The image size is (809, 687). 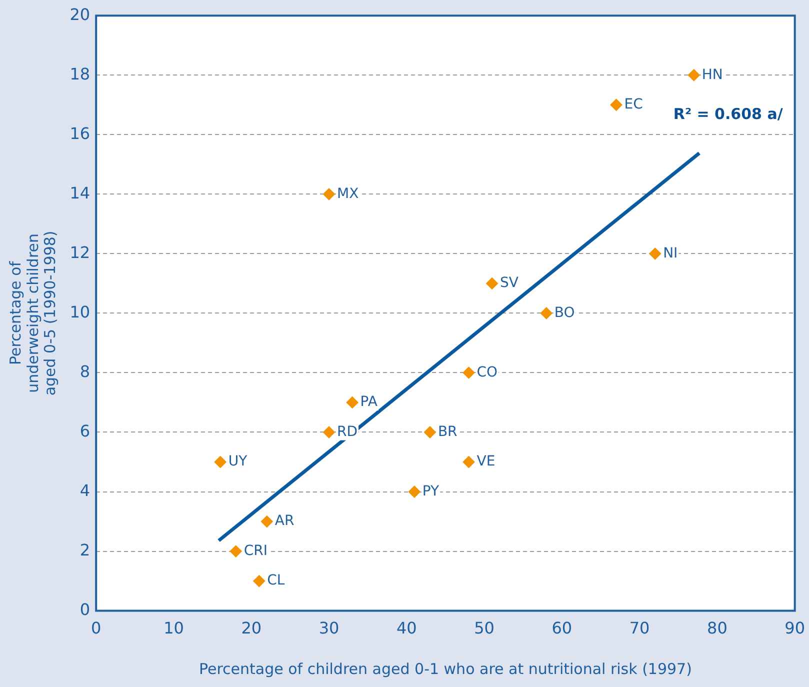 I want to click on y-axis-title: Percentage of underweight children aged 0-5 (1990-1998), so click(x=33, y=313).